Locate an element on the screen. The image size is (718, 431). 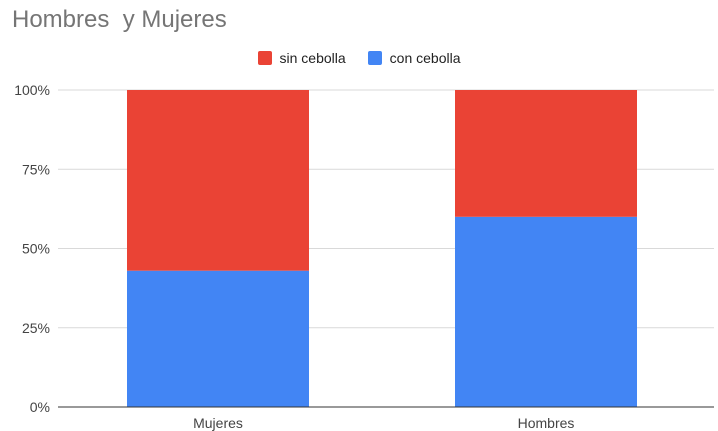
legend-label-con-cebolla: con cebolla is located at coordinates (425, 58).